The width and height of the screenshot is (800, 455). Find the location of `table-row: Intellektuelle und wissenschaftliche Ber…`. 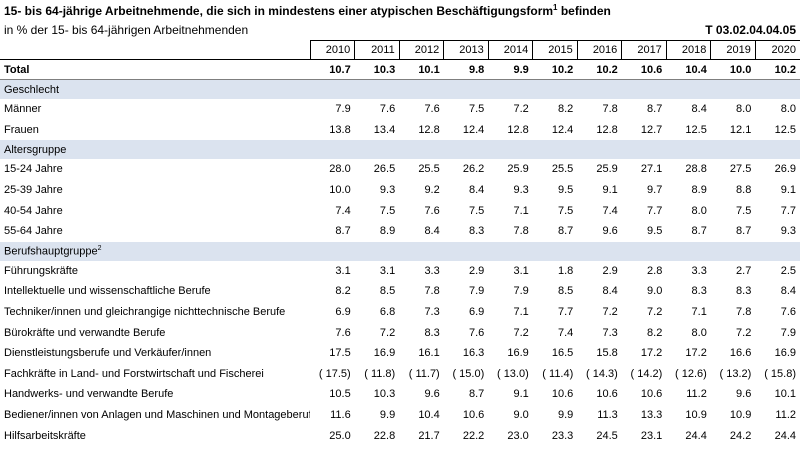

table-row: Intellektuelle und wissenschaftliche Ber… is located at coordinates (400, 291).